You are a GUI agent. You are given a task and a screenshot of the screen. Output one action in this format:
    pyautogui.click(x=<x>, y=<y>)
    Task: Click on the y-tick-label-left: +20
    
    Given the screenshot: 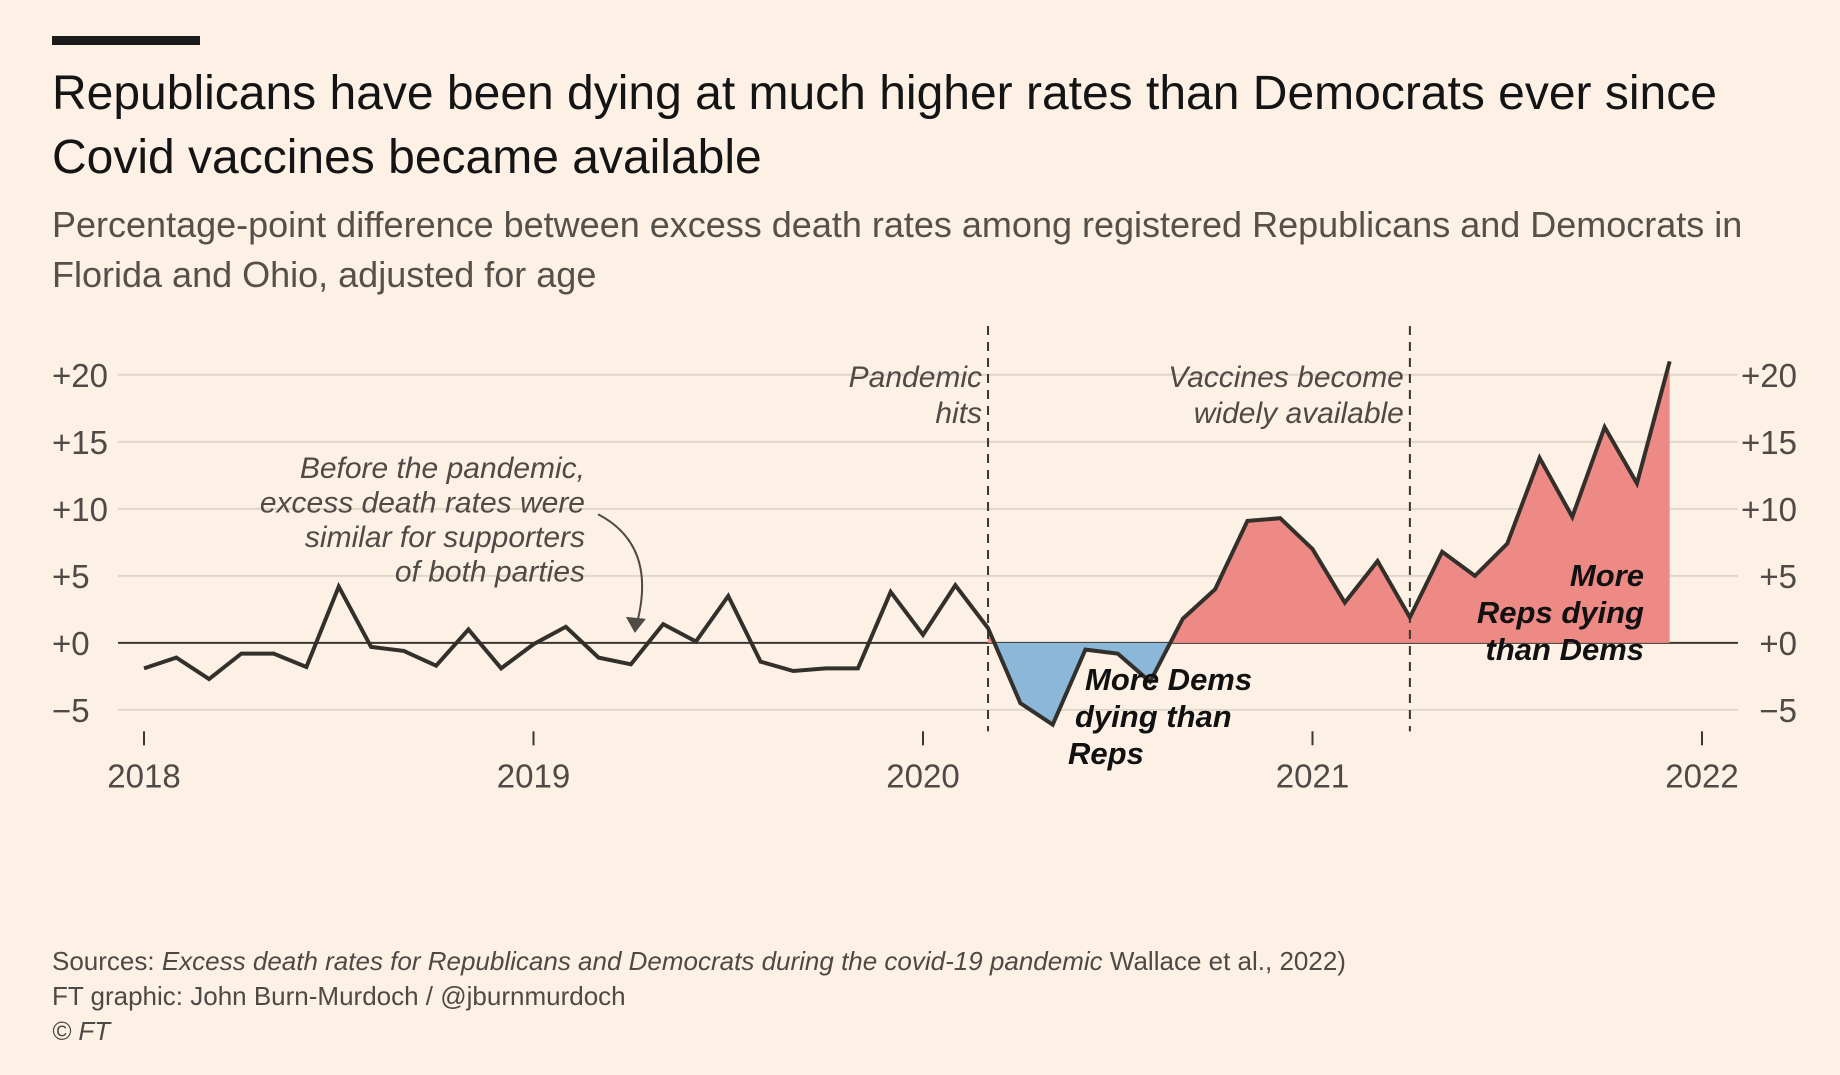 What is the action you would take?
    pyautogui.click(x=80, y=375)
    